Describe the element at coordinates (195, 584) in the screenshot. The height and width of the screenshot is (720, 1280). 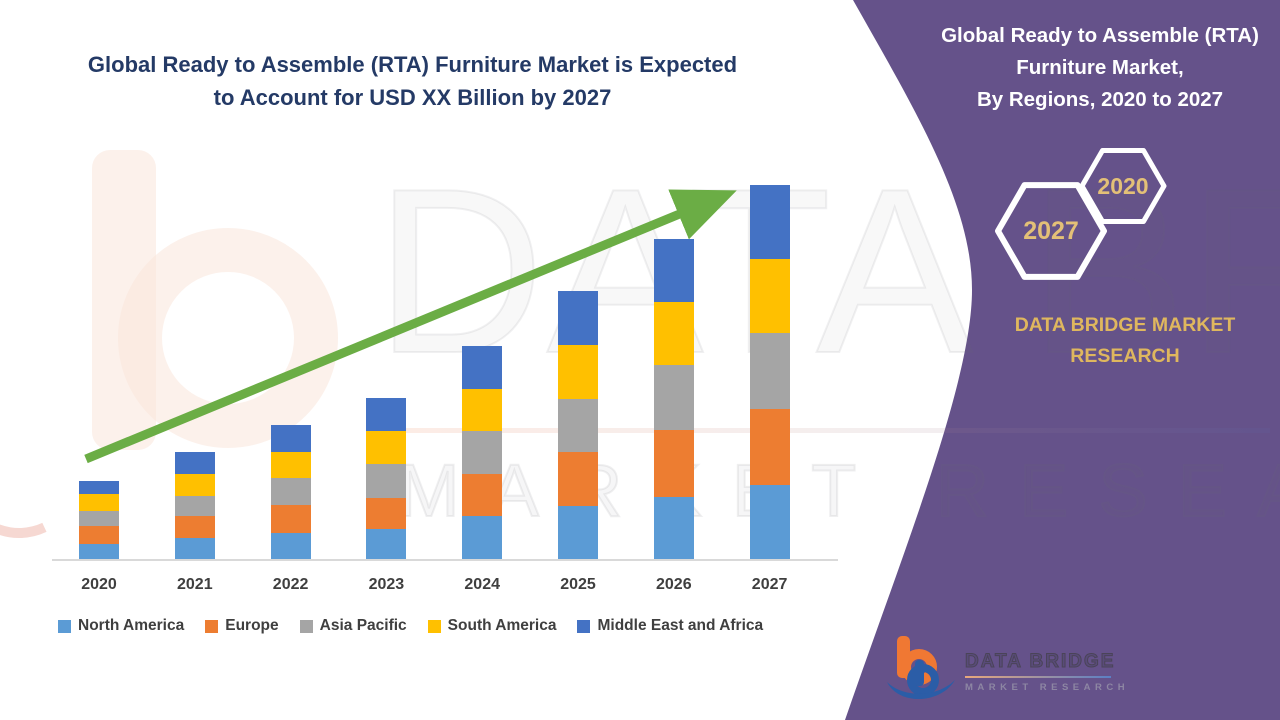
I see `x-axis-label-2021: 2021` at that location.